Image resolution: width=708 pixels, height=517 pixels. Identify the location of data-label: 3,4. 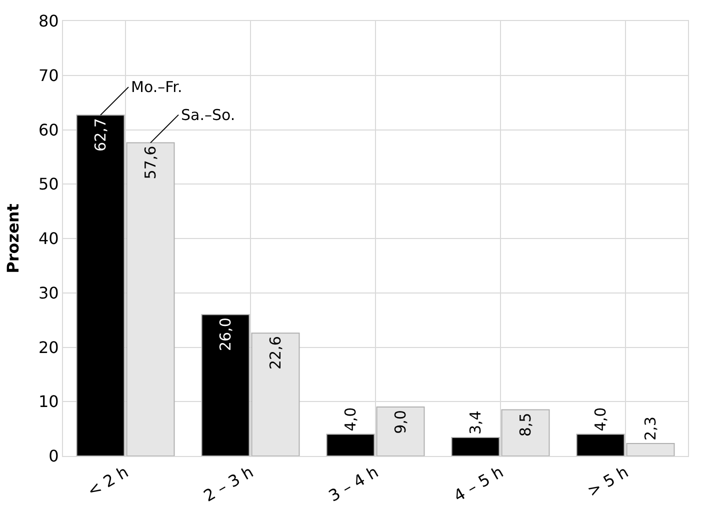
(475, 422).